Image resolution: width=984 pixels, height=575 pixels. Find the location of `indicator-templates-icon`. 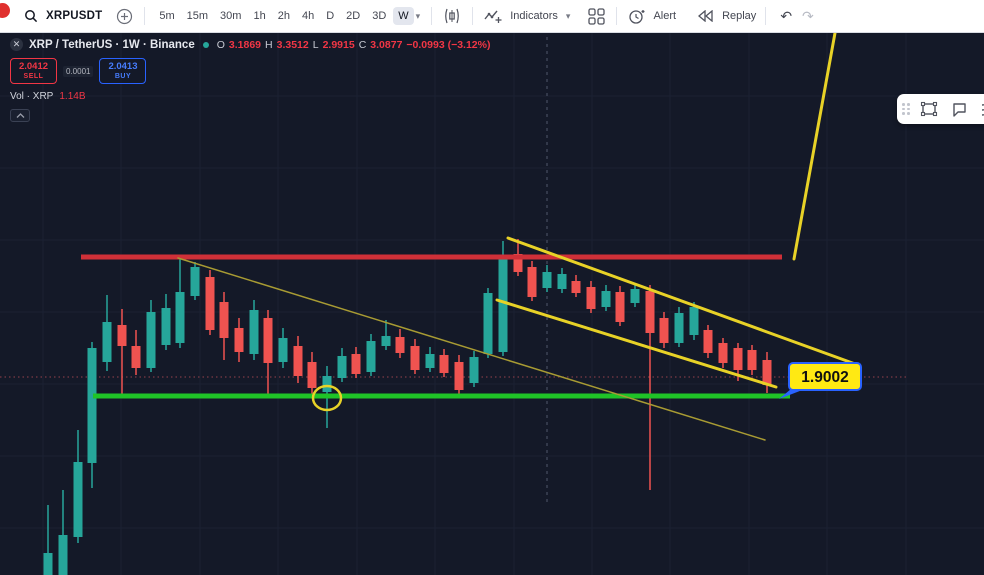

indicator-templates-icon is located at coordinates (596, 16).